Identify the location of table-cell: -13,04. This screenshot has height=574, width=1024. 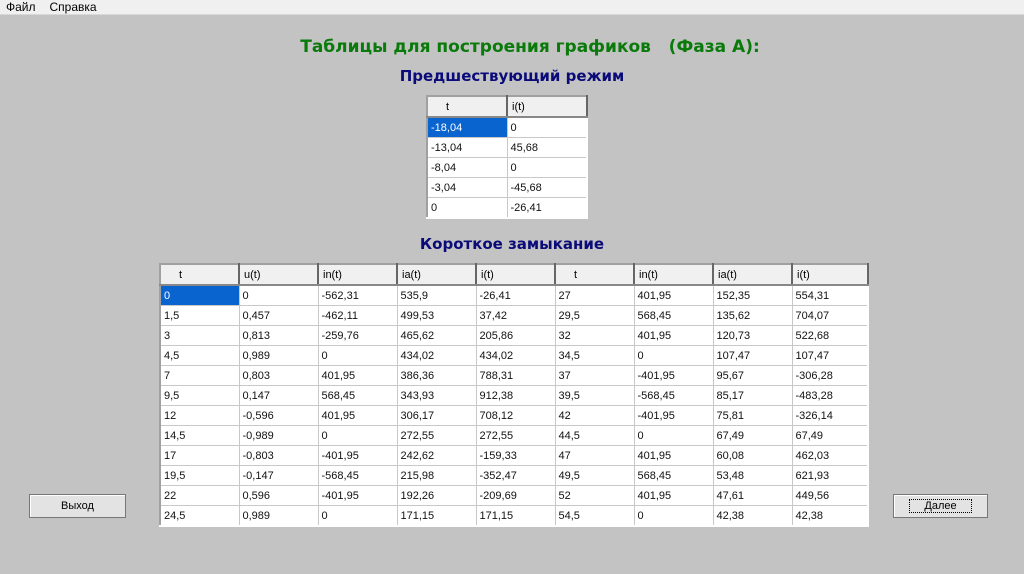
(467, 147).